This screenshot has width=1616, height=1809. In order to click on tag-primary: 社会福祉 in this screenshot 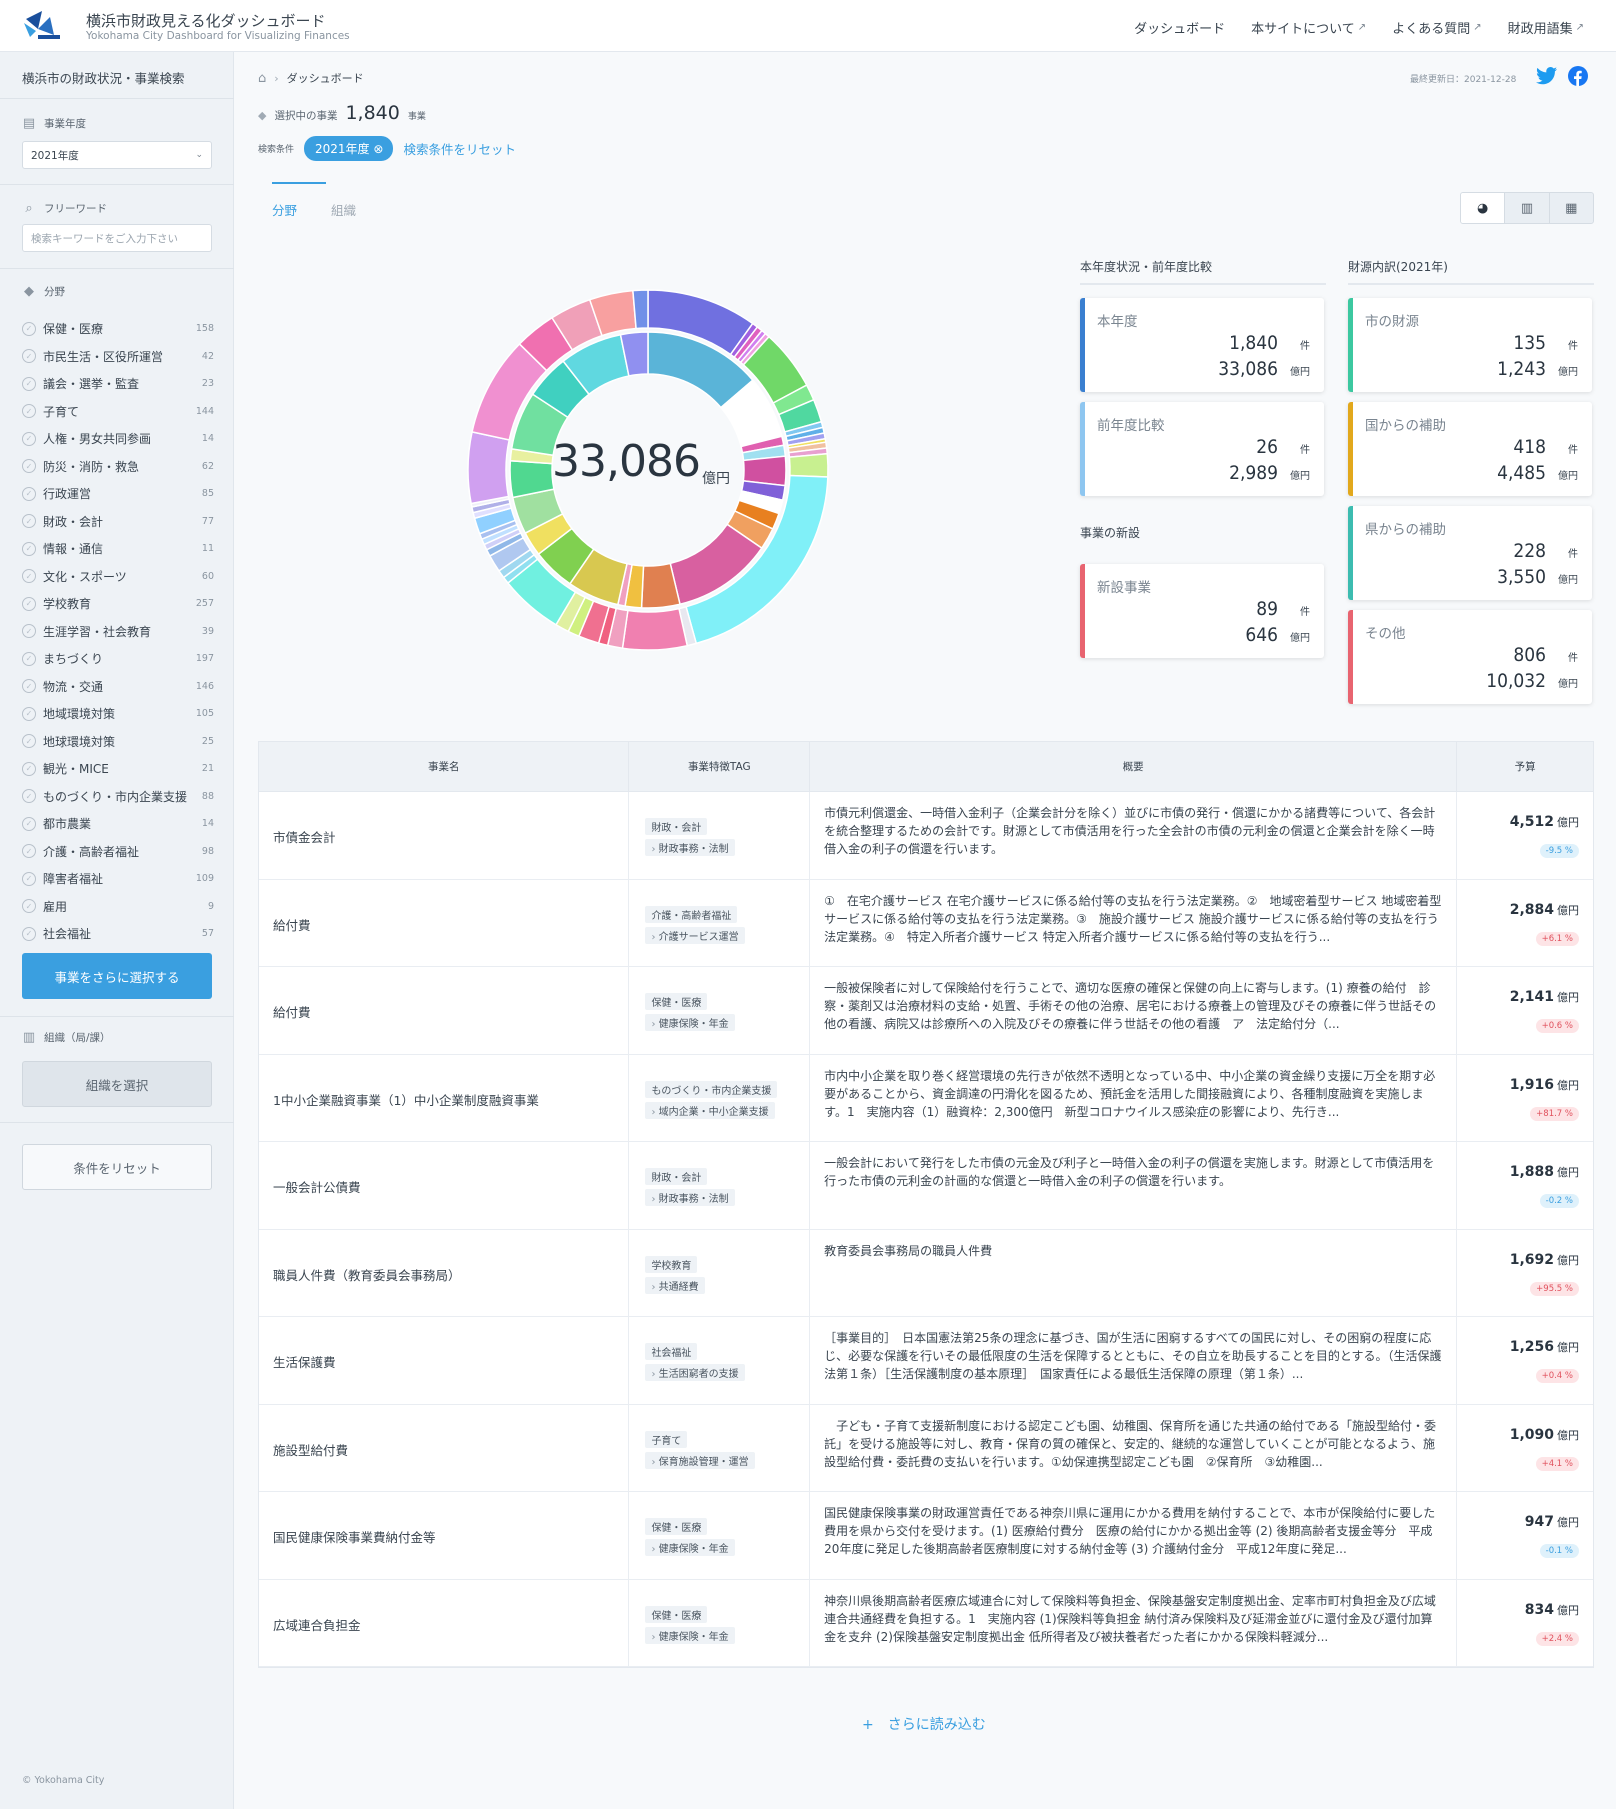, I will do `click(671, 1351)`.